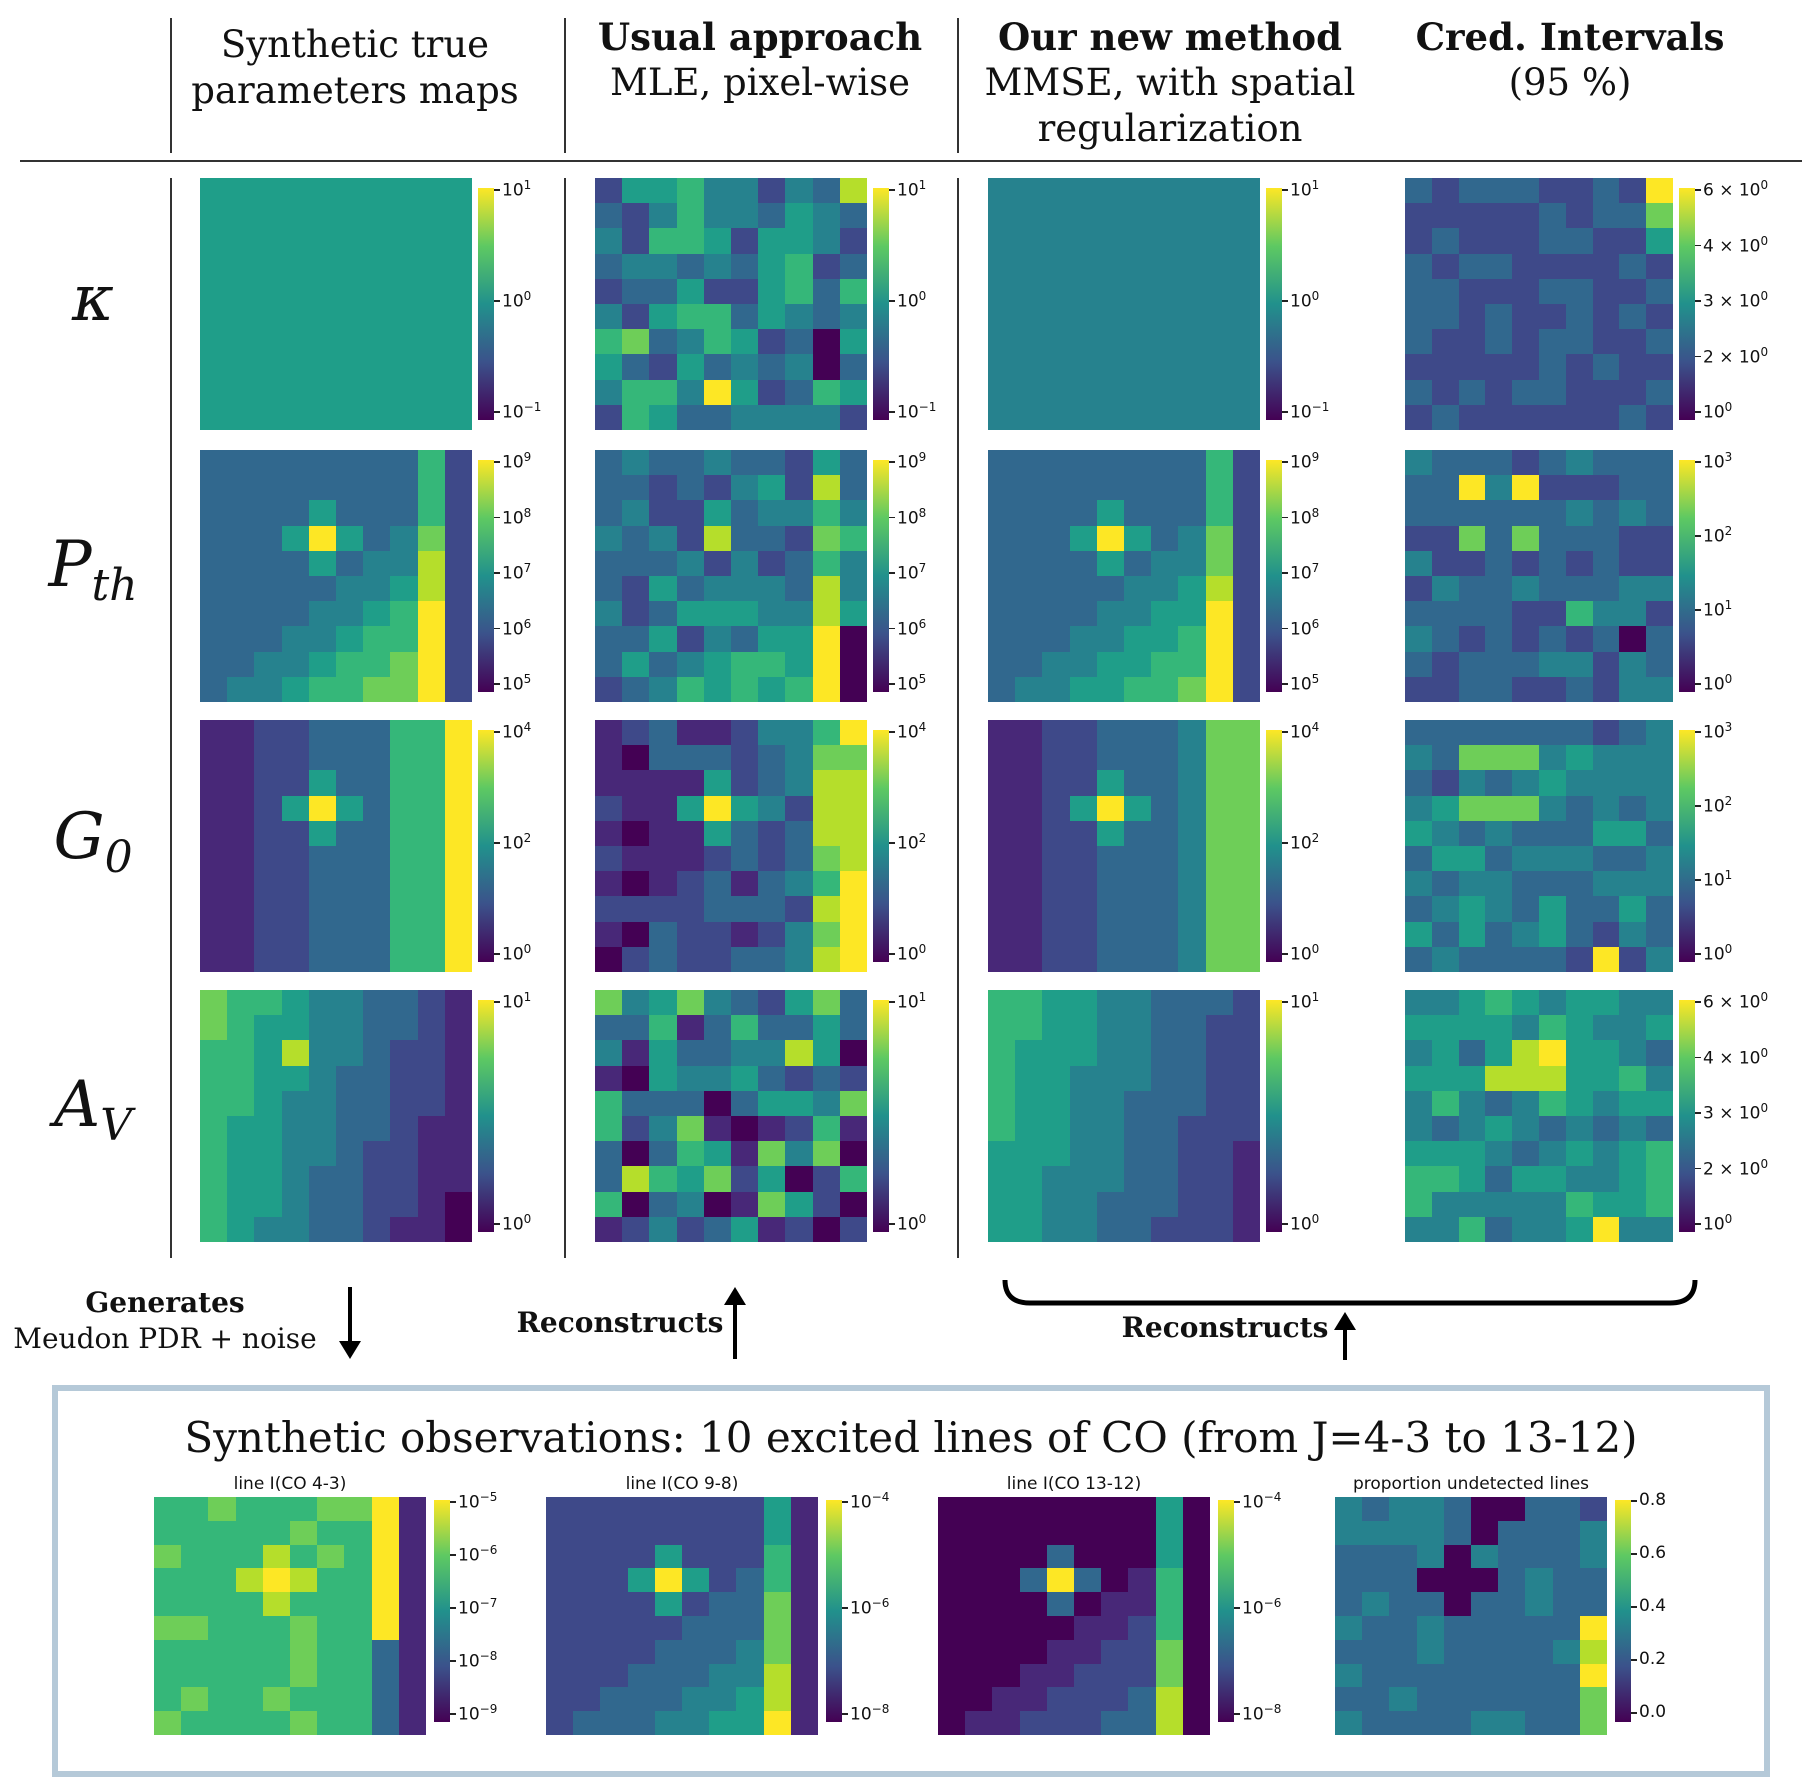  I want to click on arrow-up-icon-left, so click(735, 1323).